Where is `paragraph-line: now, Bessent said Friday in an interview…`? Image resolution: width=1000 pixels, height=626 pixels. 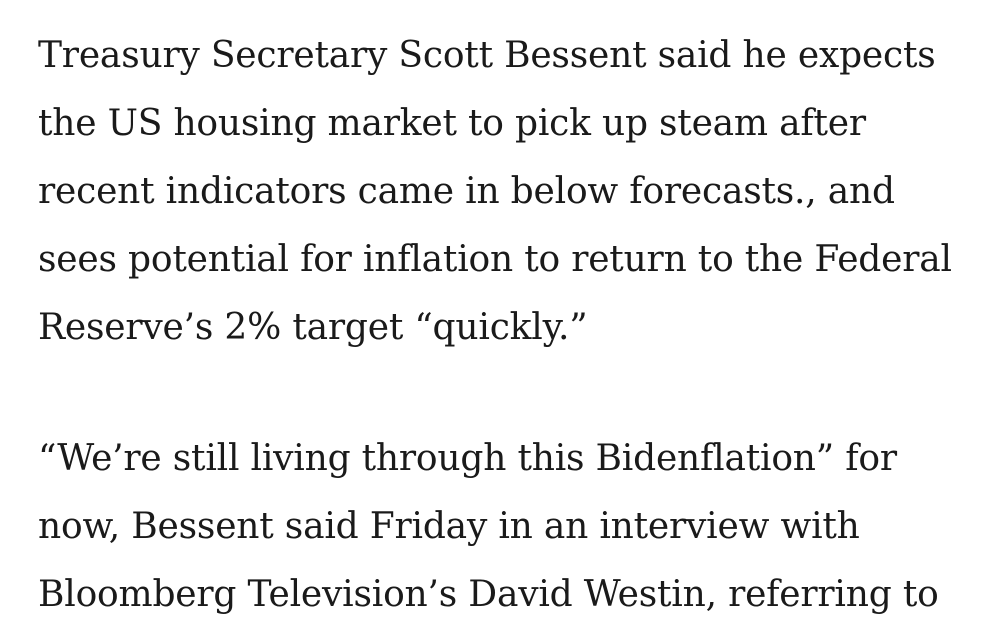 paragraph-line: now, Bessent said Friday in an interview… is located at coordinates (449, 526).